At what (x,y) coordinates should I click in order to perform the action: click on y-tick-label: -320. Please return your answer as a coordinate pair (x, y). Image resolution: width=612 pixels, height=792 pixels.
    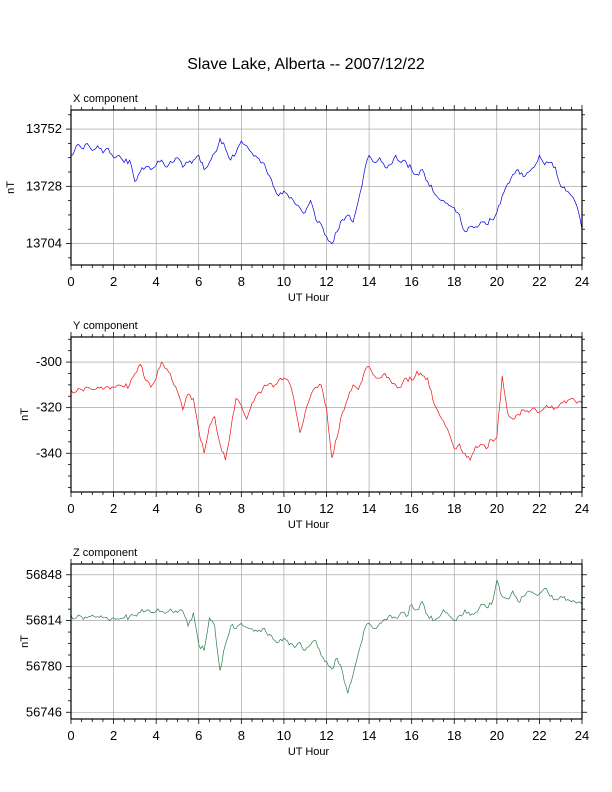
    Looking at the image, I should click on (49, 407).